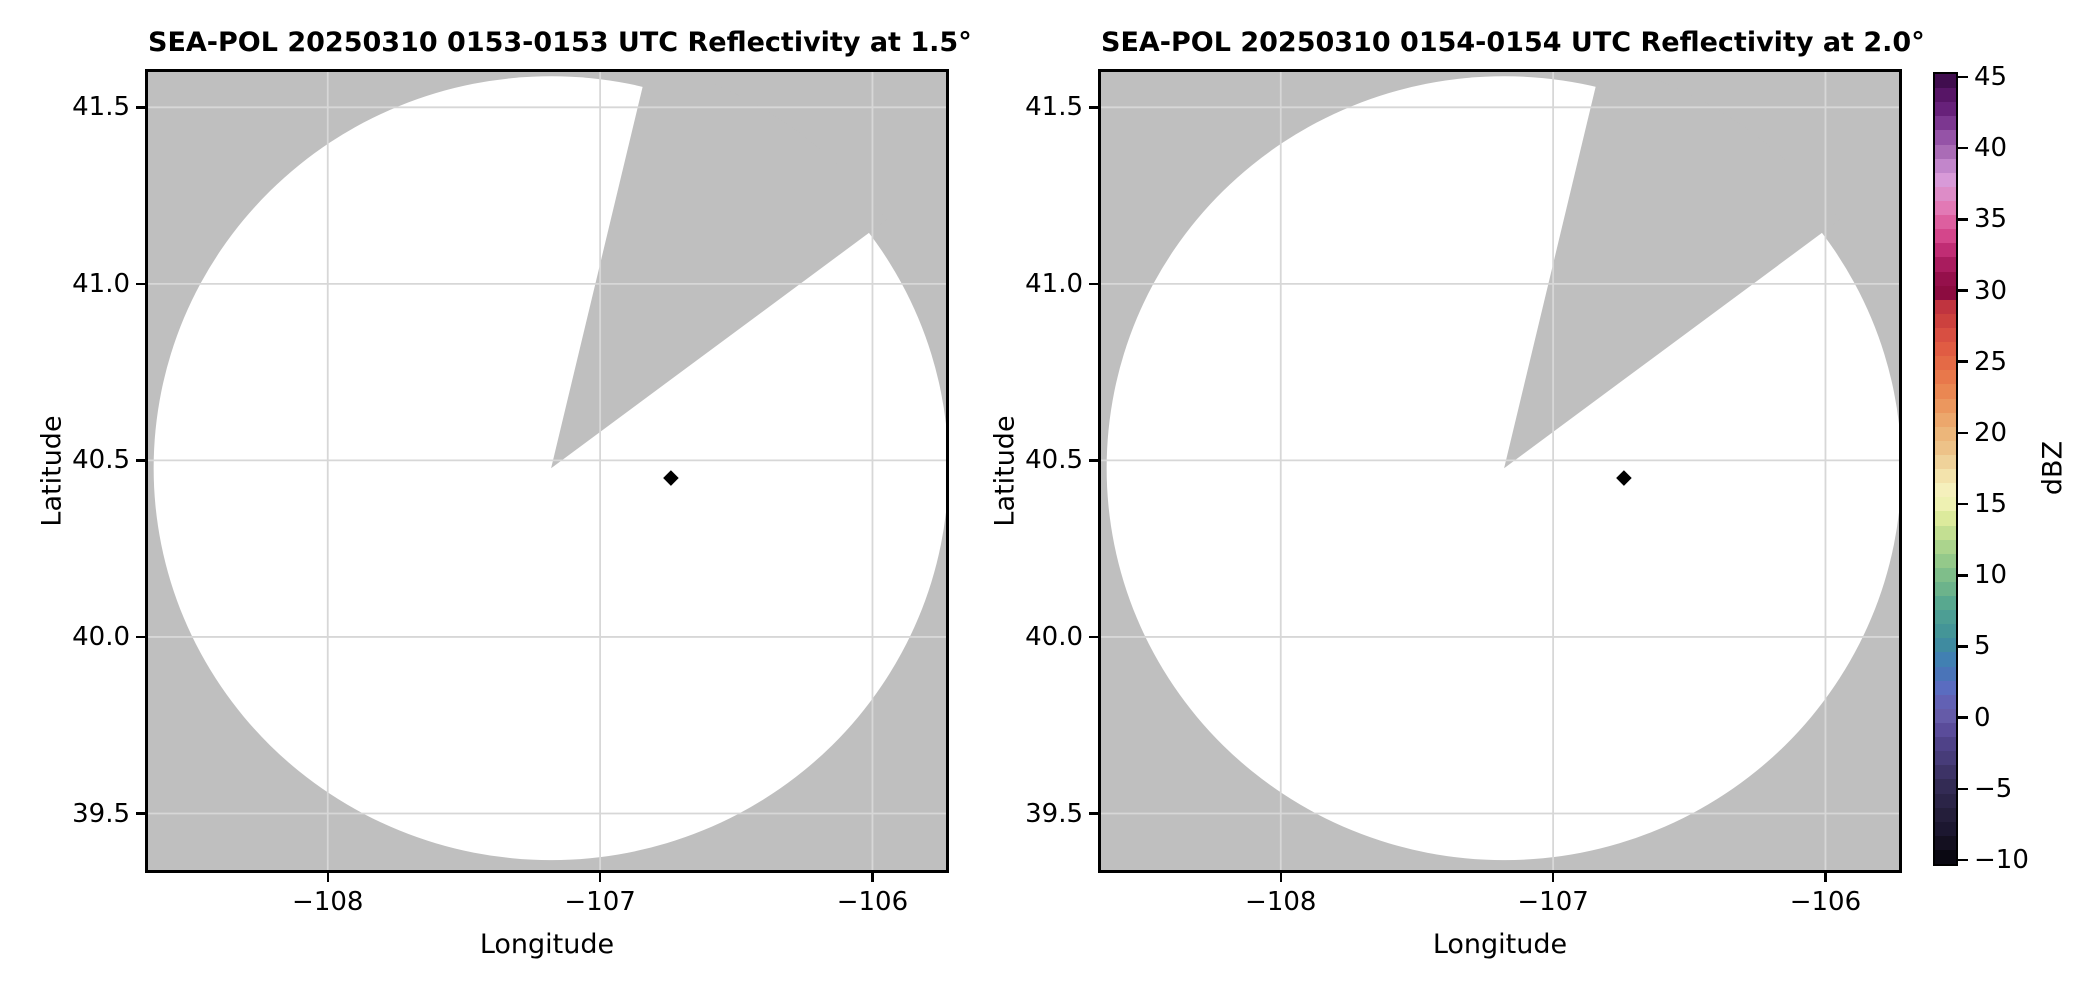 This screenshot has height=990, width=2096. What do you see at coordinates (547, 944) in the screenshot?
I see `left-plot-xlabel: Longitude` at bounding box center [547, 944].